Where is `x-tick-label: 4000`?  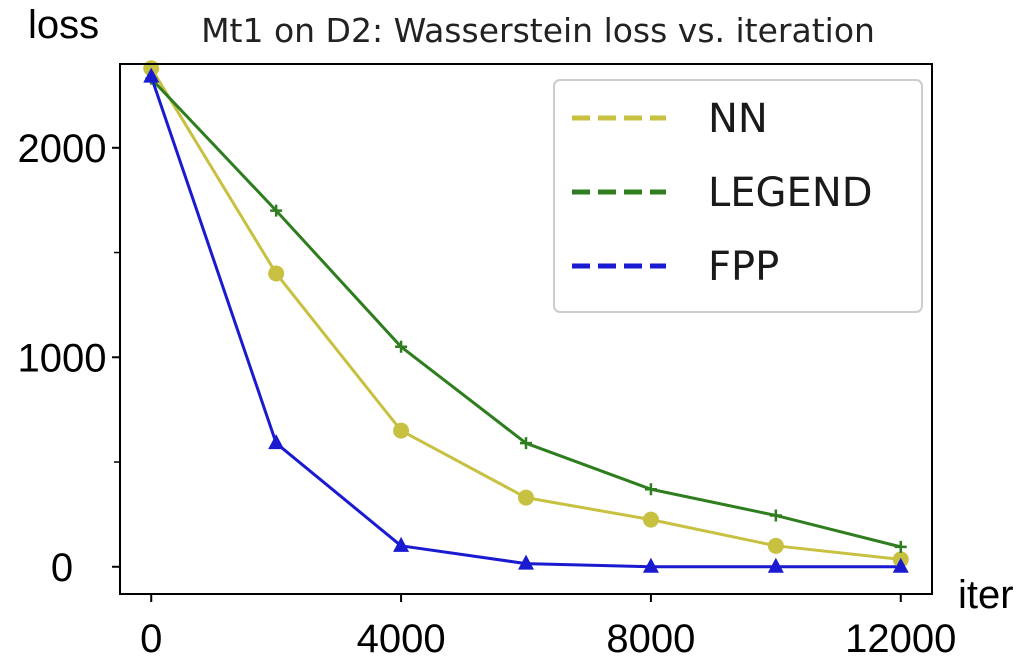 x-tick-label: 4000 is located at coordinates (401, 638).